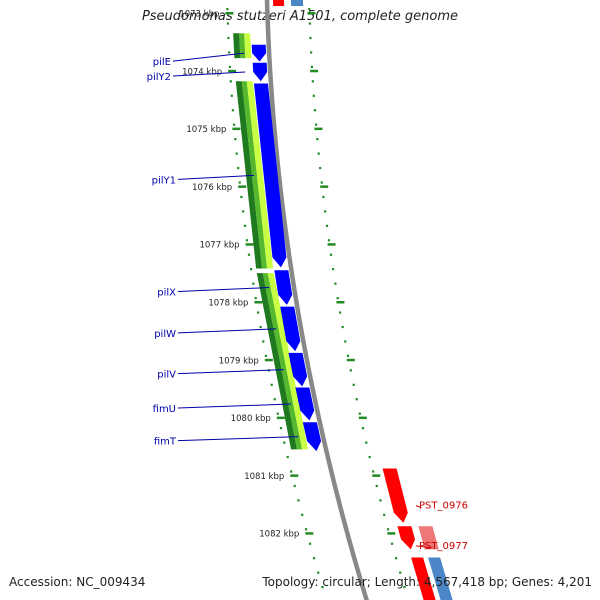 Image resolution: width=600 pixels, height=600 pixels. I want to click on gene-arrow-pilv, so click(298, 369).